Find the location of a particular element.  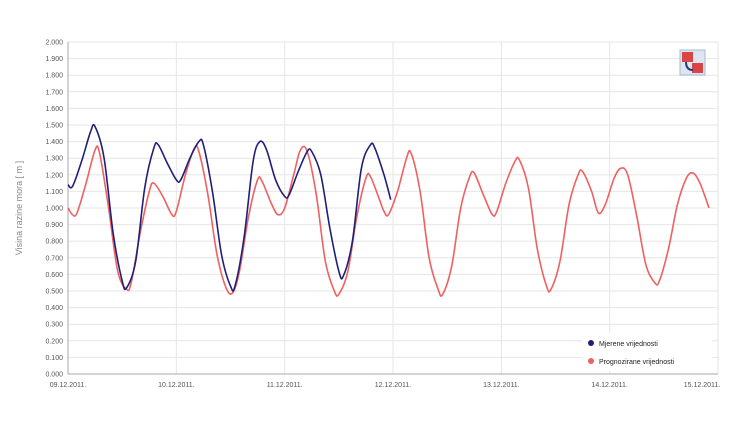

y-axis-title: Visina razine mora [ m ] is located at coordinates (19, 208).